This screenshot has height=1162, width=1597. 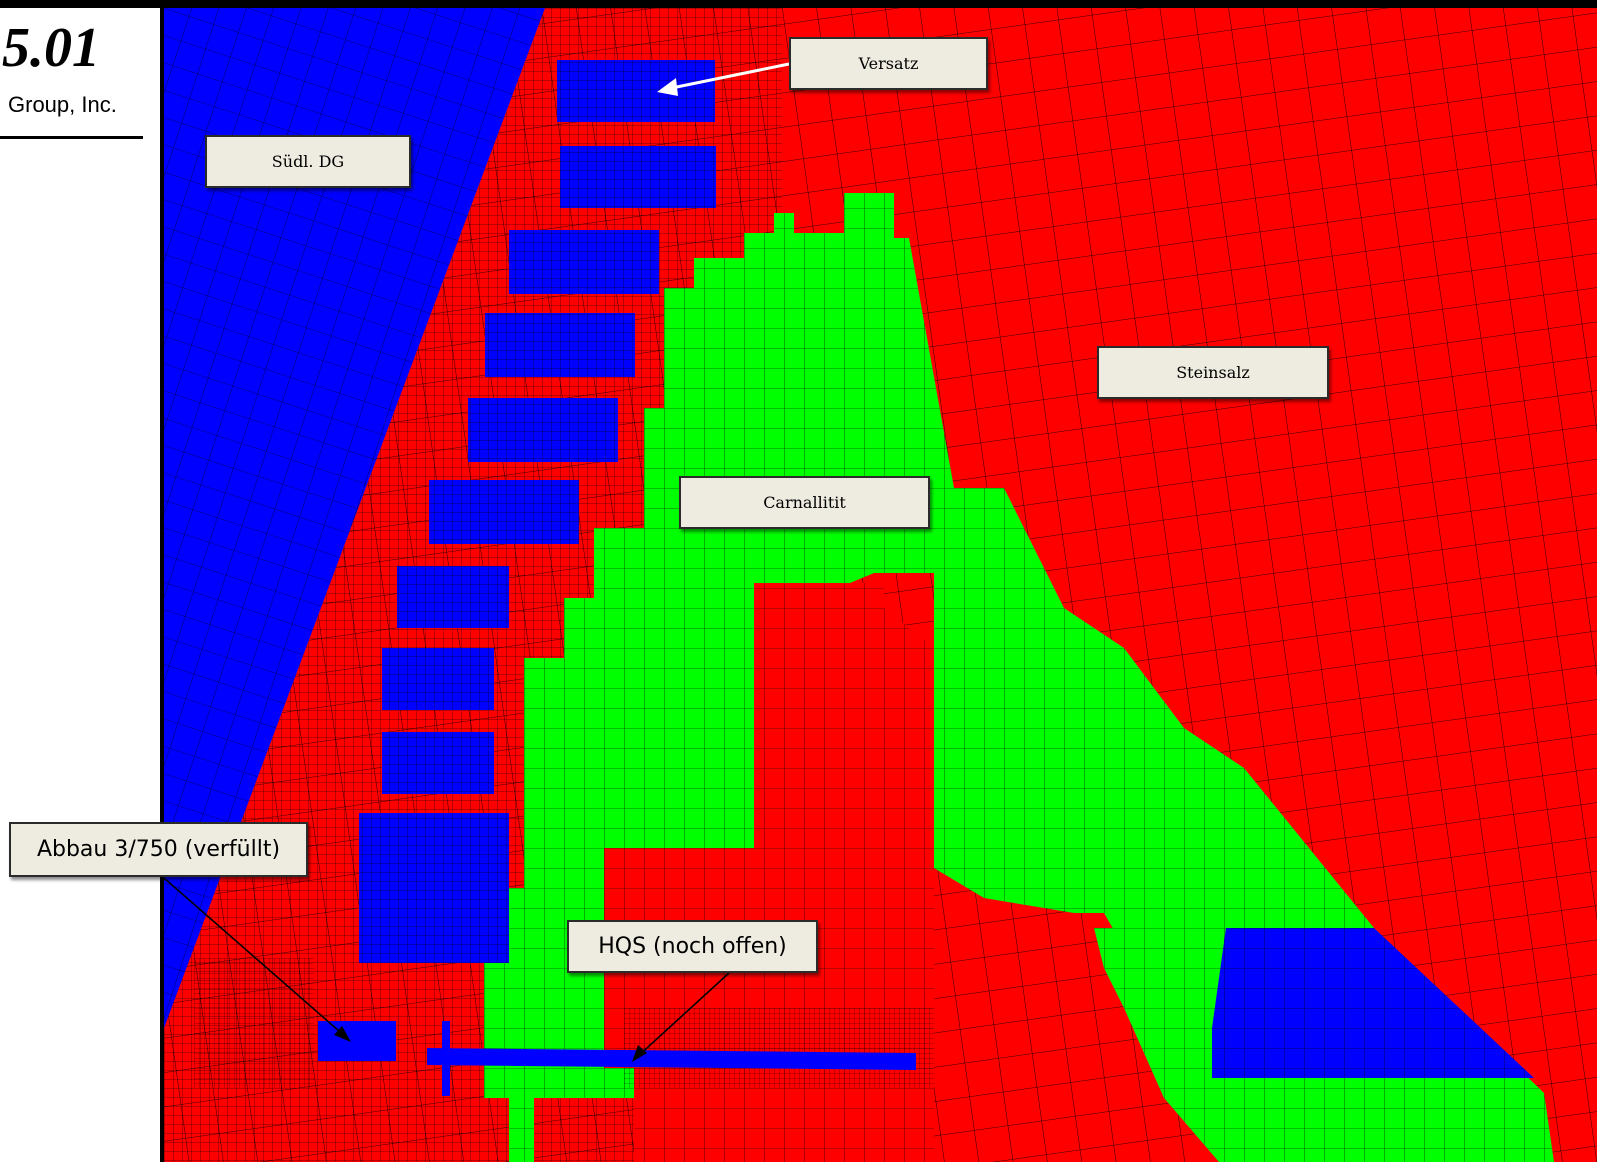 What do you see at coordinates (804, 502) in the screenshot?
I see `label-carnallitit: Carnallitit` at bounding box center [804, 502].